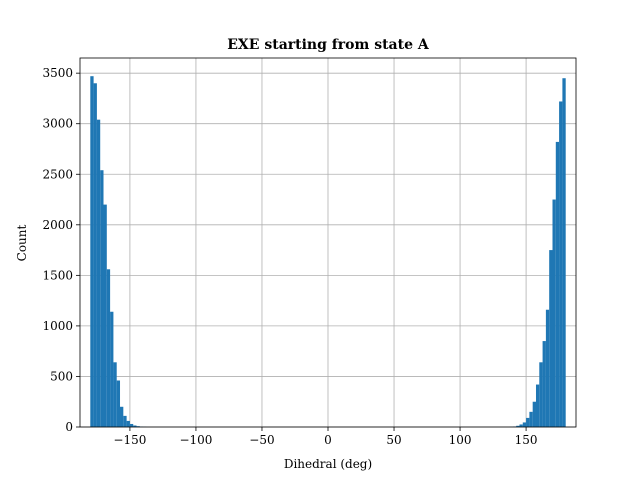 This screenshot has width=640, height=480. Describe the element at coordinates (328, 440) in the screenshot. I see `x-tick-label: 0` at that location.